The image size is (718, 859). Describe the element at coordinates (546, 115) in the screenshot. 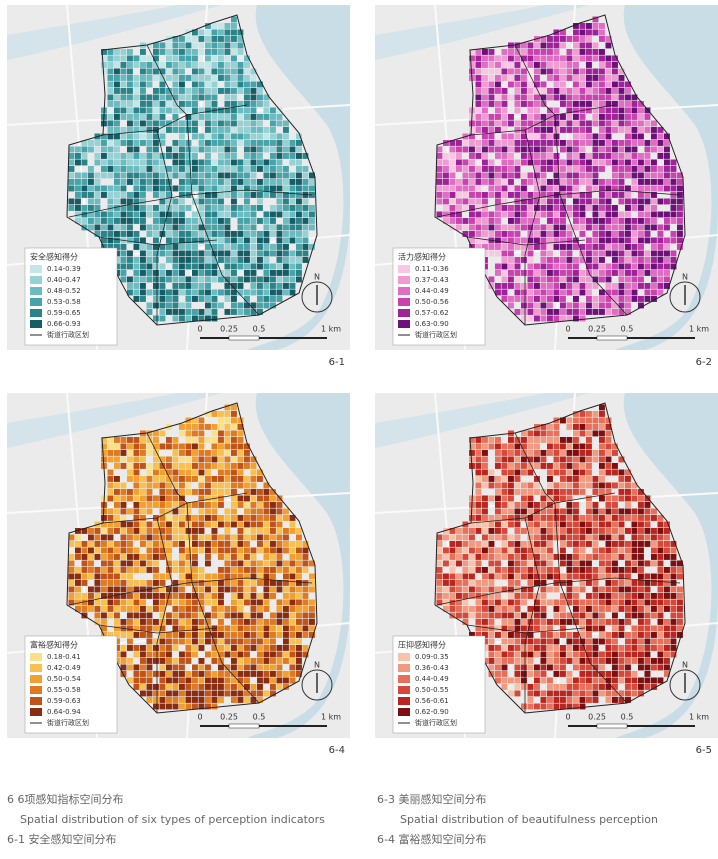

I see `street` at that location.